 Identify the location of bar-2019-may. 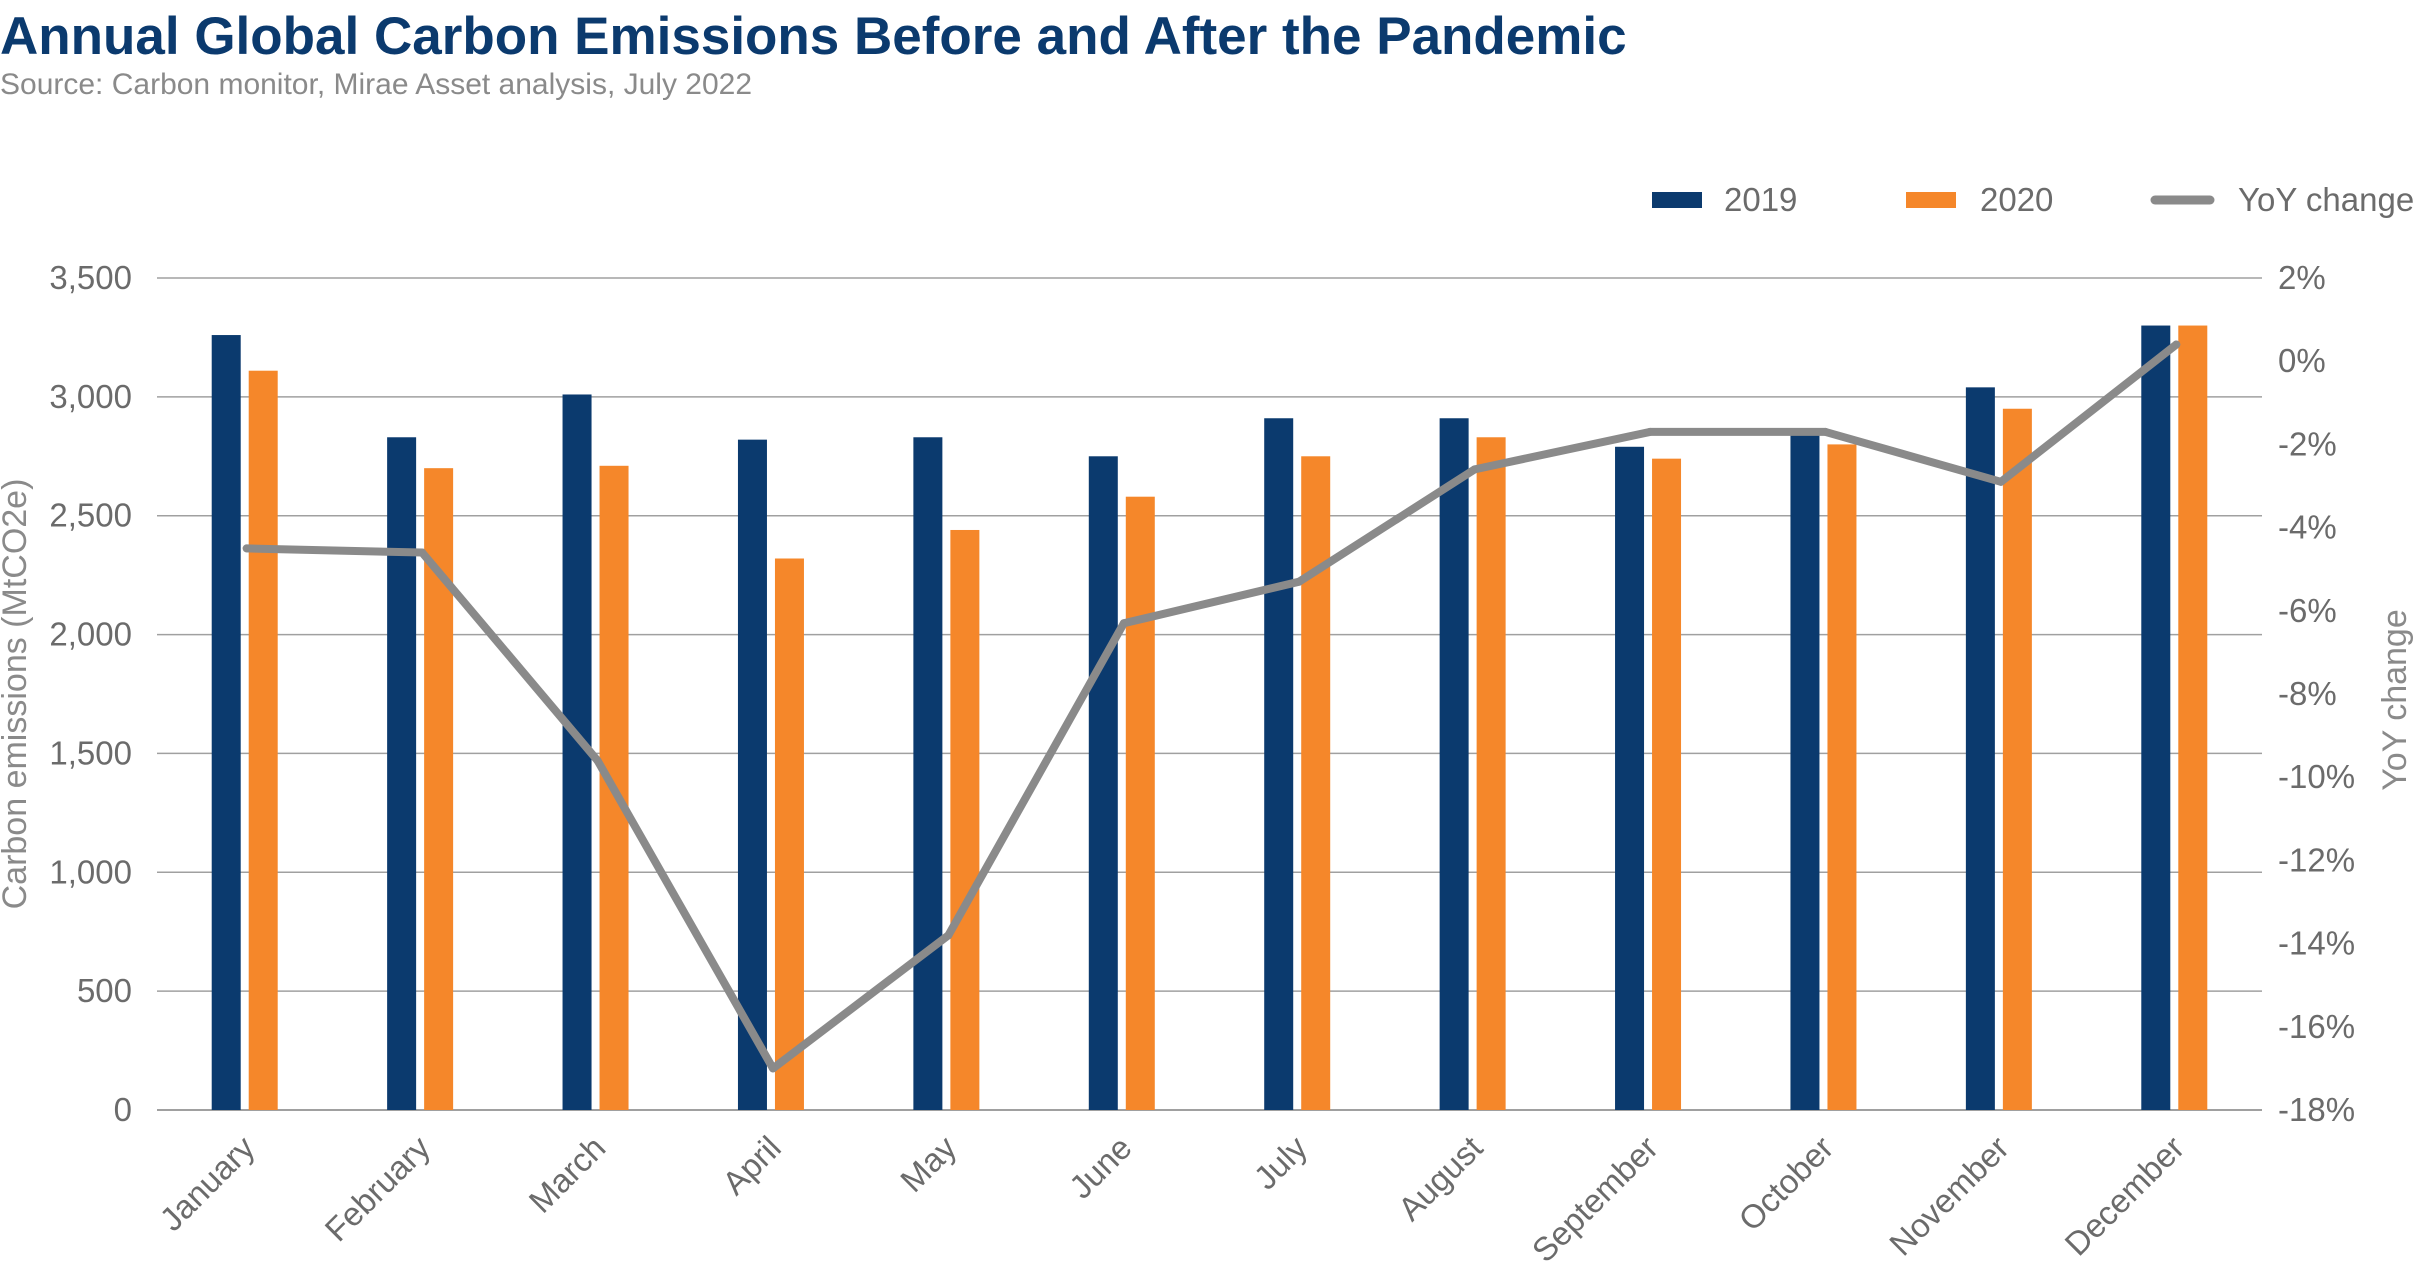
(928, 774).